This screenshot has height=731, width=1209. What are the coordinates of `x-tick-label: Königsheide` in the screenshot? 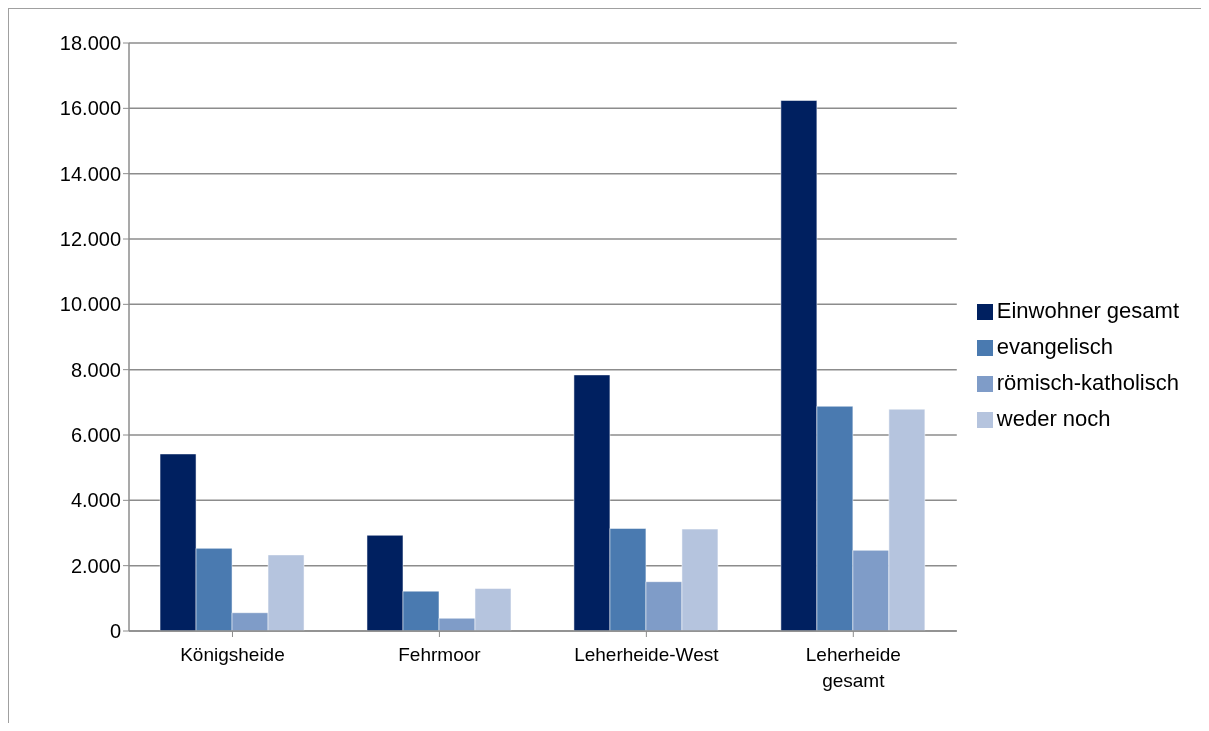 It's located at (232, 654).